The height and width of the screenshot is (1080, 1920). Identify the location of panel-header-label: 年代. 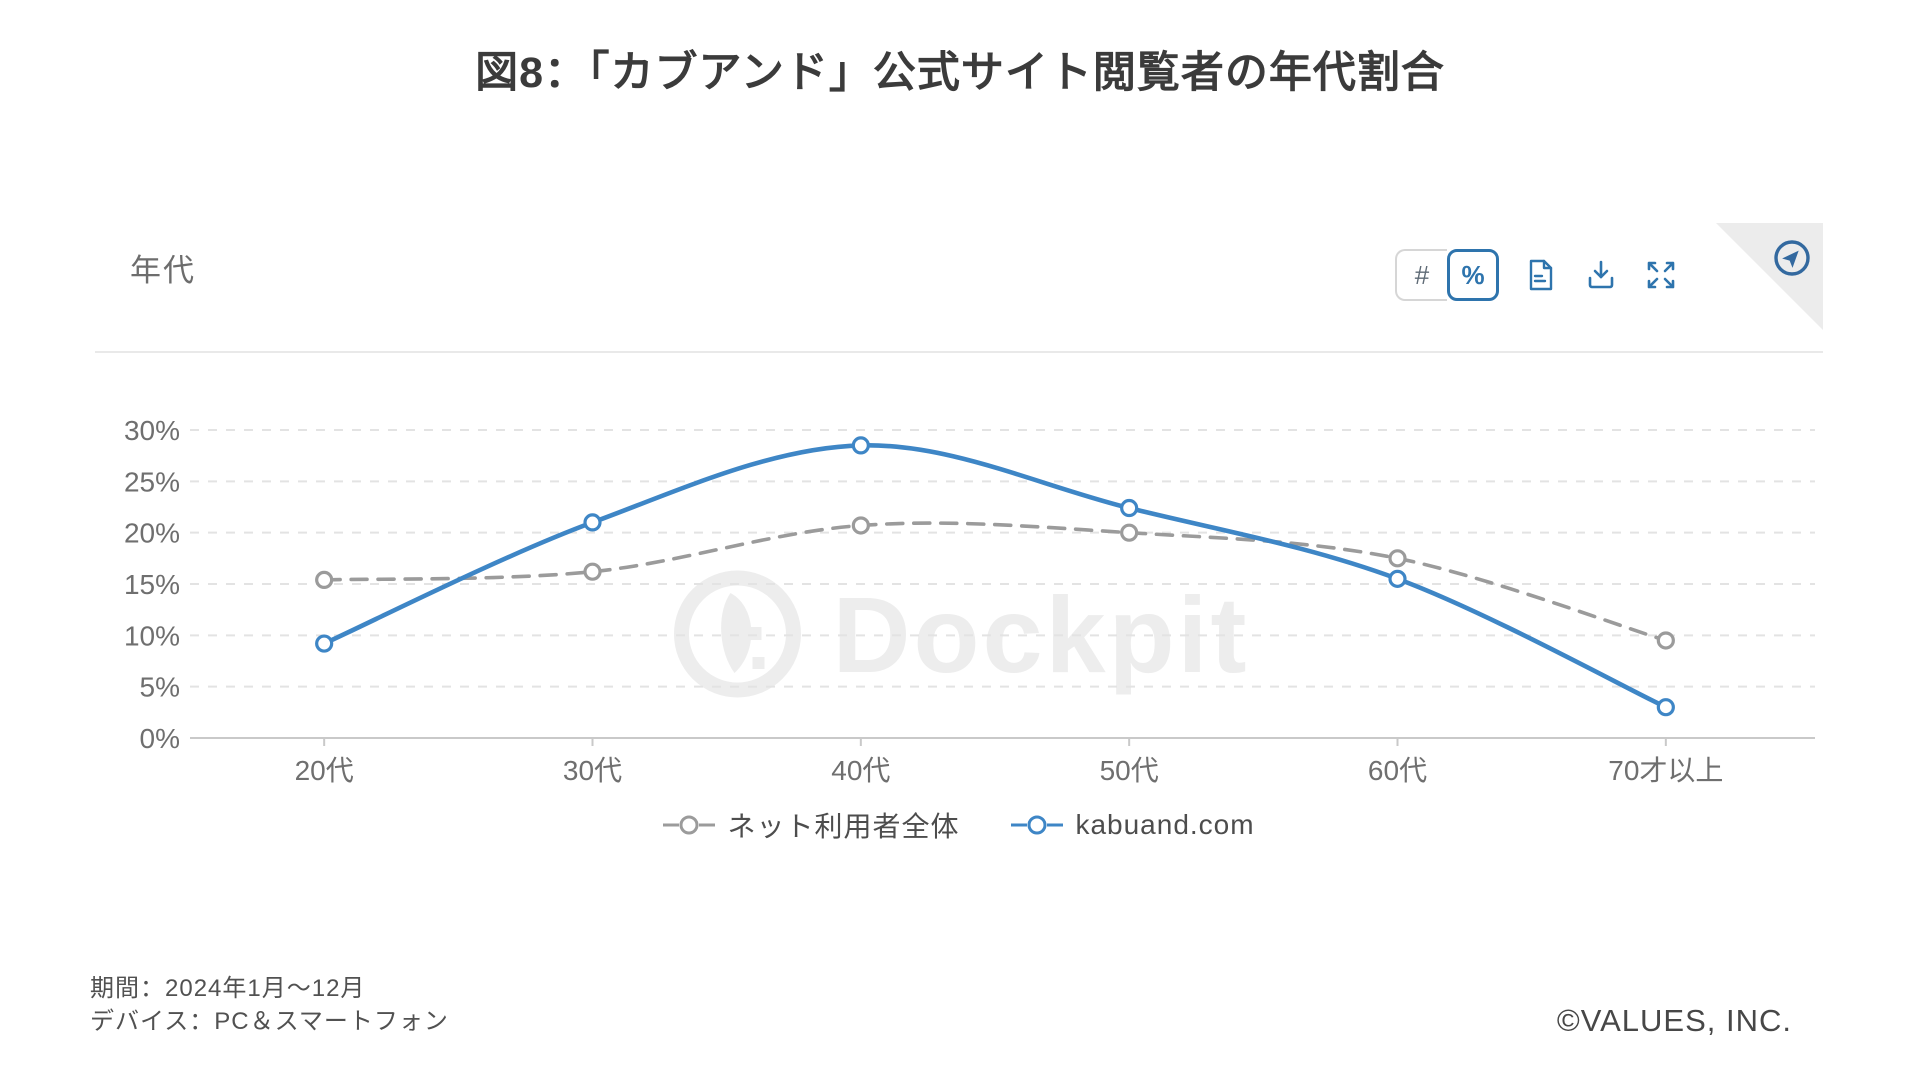
(163, 270).